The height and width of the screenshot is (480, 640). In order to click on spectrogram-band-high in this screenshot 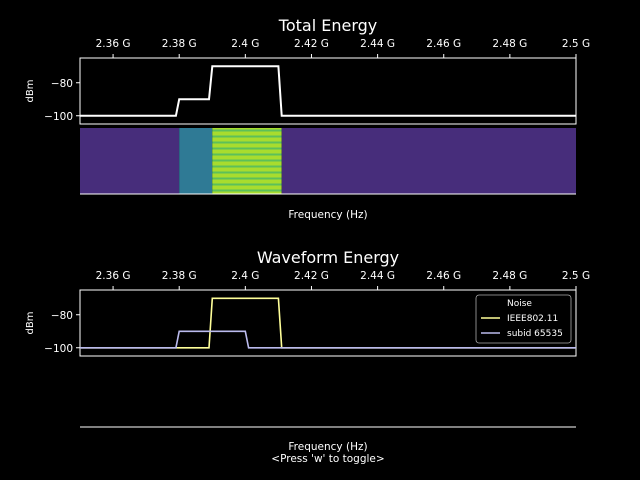, I will do `click(247, 161)`.